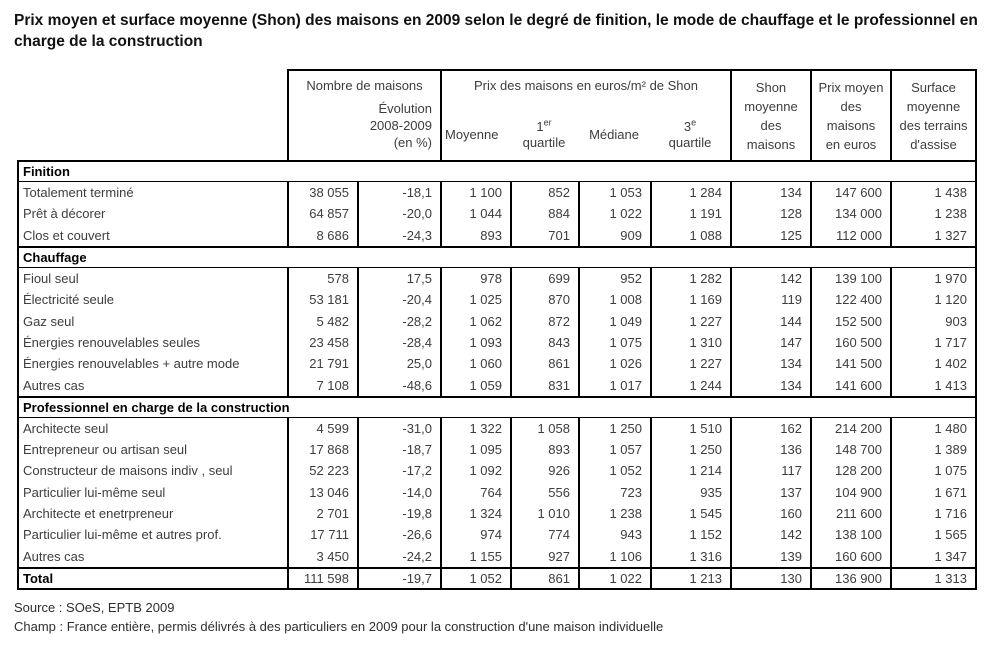  I want to click on header-evolution-label: Évolution 2008-2009 (en %), so click(400, 125).